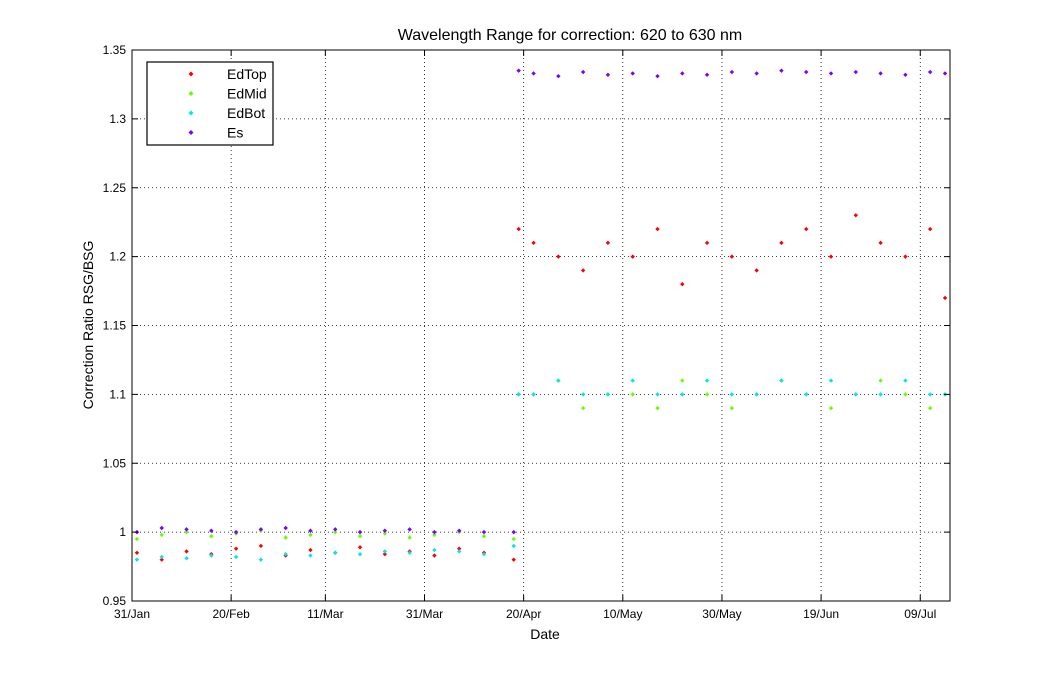  I want to click on y-tick-label: 1.15, so click(115, 326).